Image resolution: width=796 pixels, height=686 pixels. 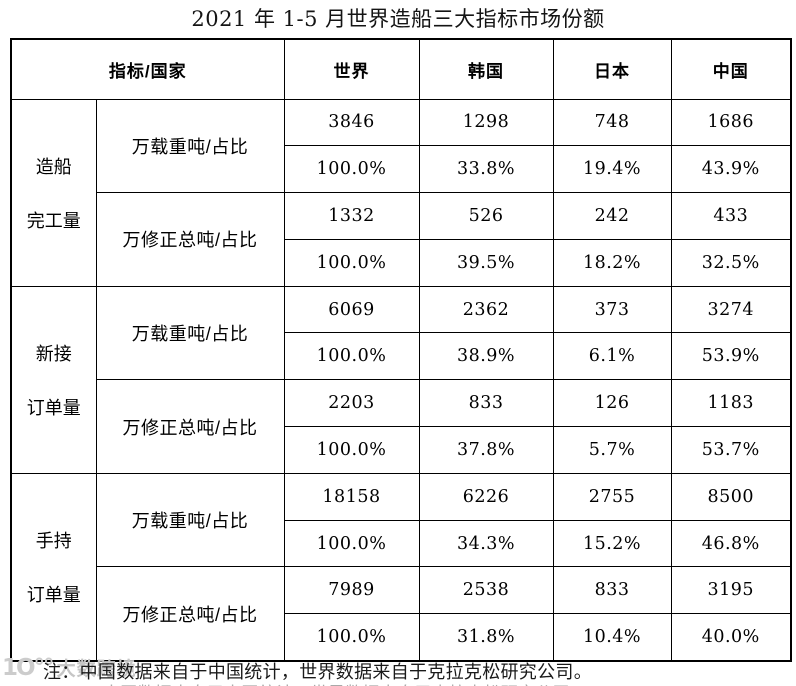 I want to click on table-row: 100.0% 39.5% 18.2% 32.5%, so click(x=401, y=262).